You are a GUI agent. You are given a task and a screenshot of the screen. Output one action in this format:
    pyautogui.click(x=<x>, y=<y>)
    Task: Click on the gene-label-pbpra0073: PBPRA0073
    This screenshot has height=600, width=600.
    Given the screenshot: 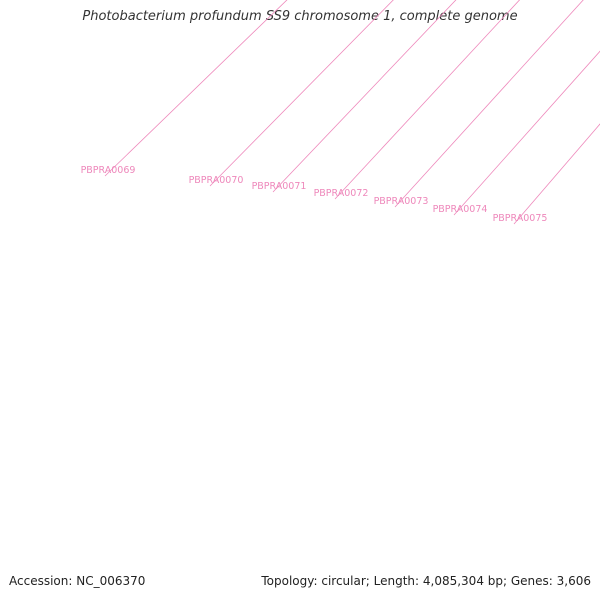 What is the action you would take?
    pyautogui.click(x=401, y=201)
    